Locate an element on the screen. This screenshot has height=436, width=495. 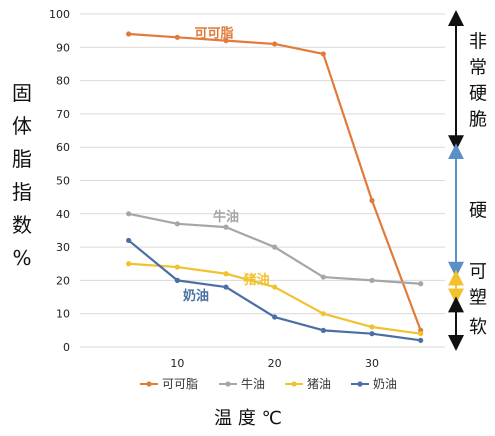
band-label: 非常硬脆 is located at coordinates (478, 81).